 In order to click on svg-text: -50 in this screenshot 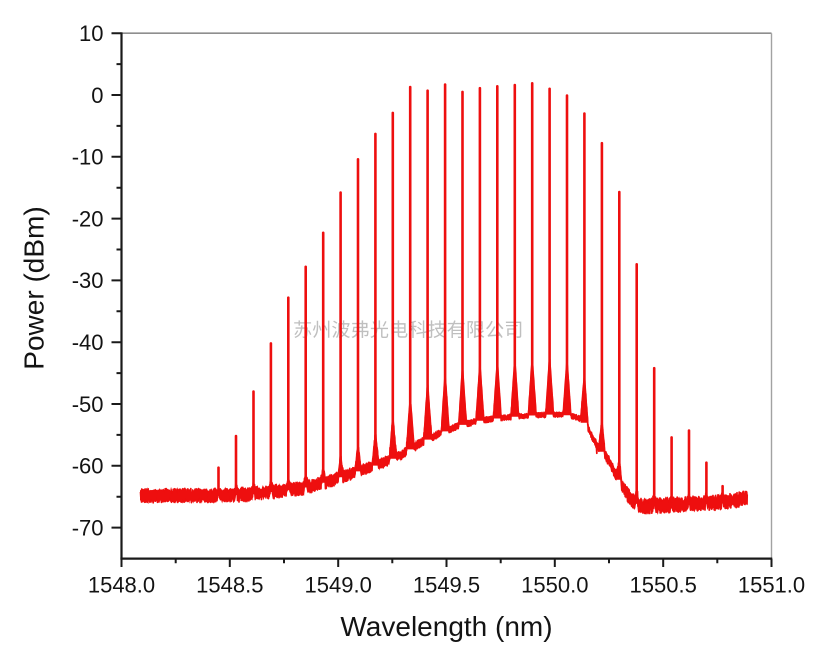, I will do `click(88, 404)`.